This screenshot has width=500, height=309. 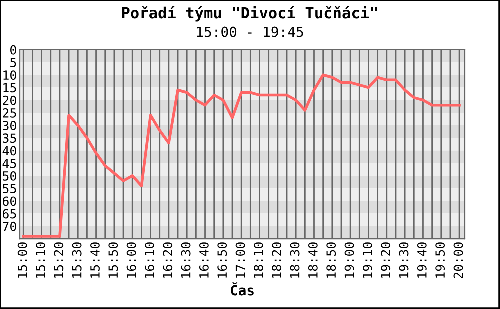 What do you see at coordinates (459, 260) in the screenshot?
I see `x-tick-label: 20:00` at bounding box center [459, 260].